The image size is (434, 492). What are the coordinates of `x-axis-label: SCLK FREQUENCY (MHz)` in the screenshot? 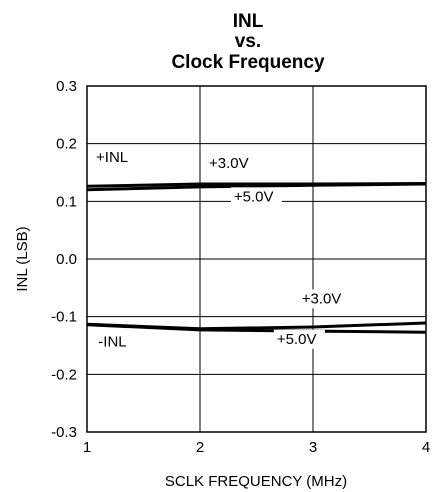 It's located at (256, 481).